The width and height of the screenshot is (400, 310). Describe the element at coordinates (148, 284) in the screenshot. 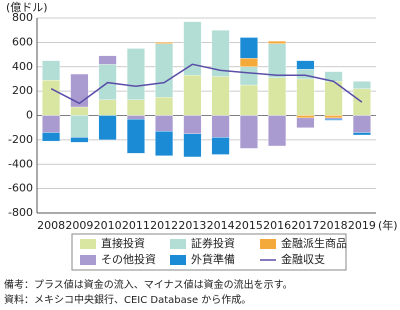

I see `note: 備考：プラス値は資金の流入、マイナス値は資金の流出を示す。` at that location.